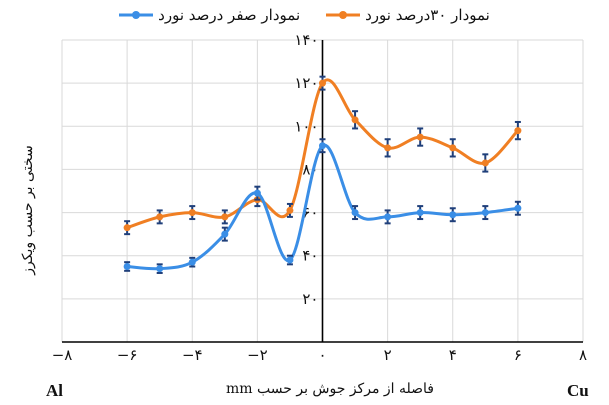 Image resolution: width=609 pixels, height=405 pixels. I want to click on x-tick-label: ۲, so click(388, 355).